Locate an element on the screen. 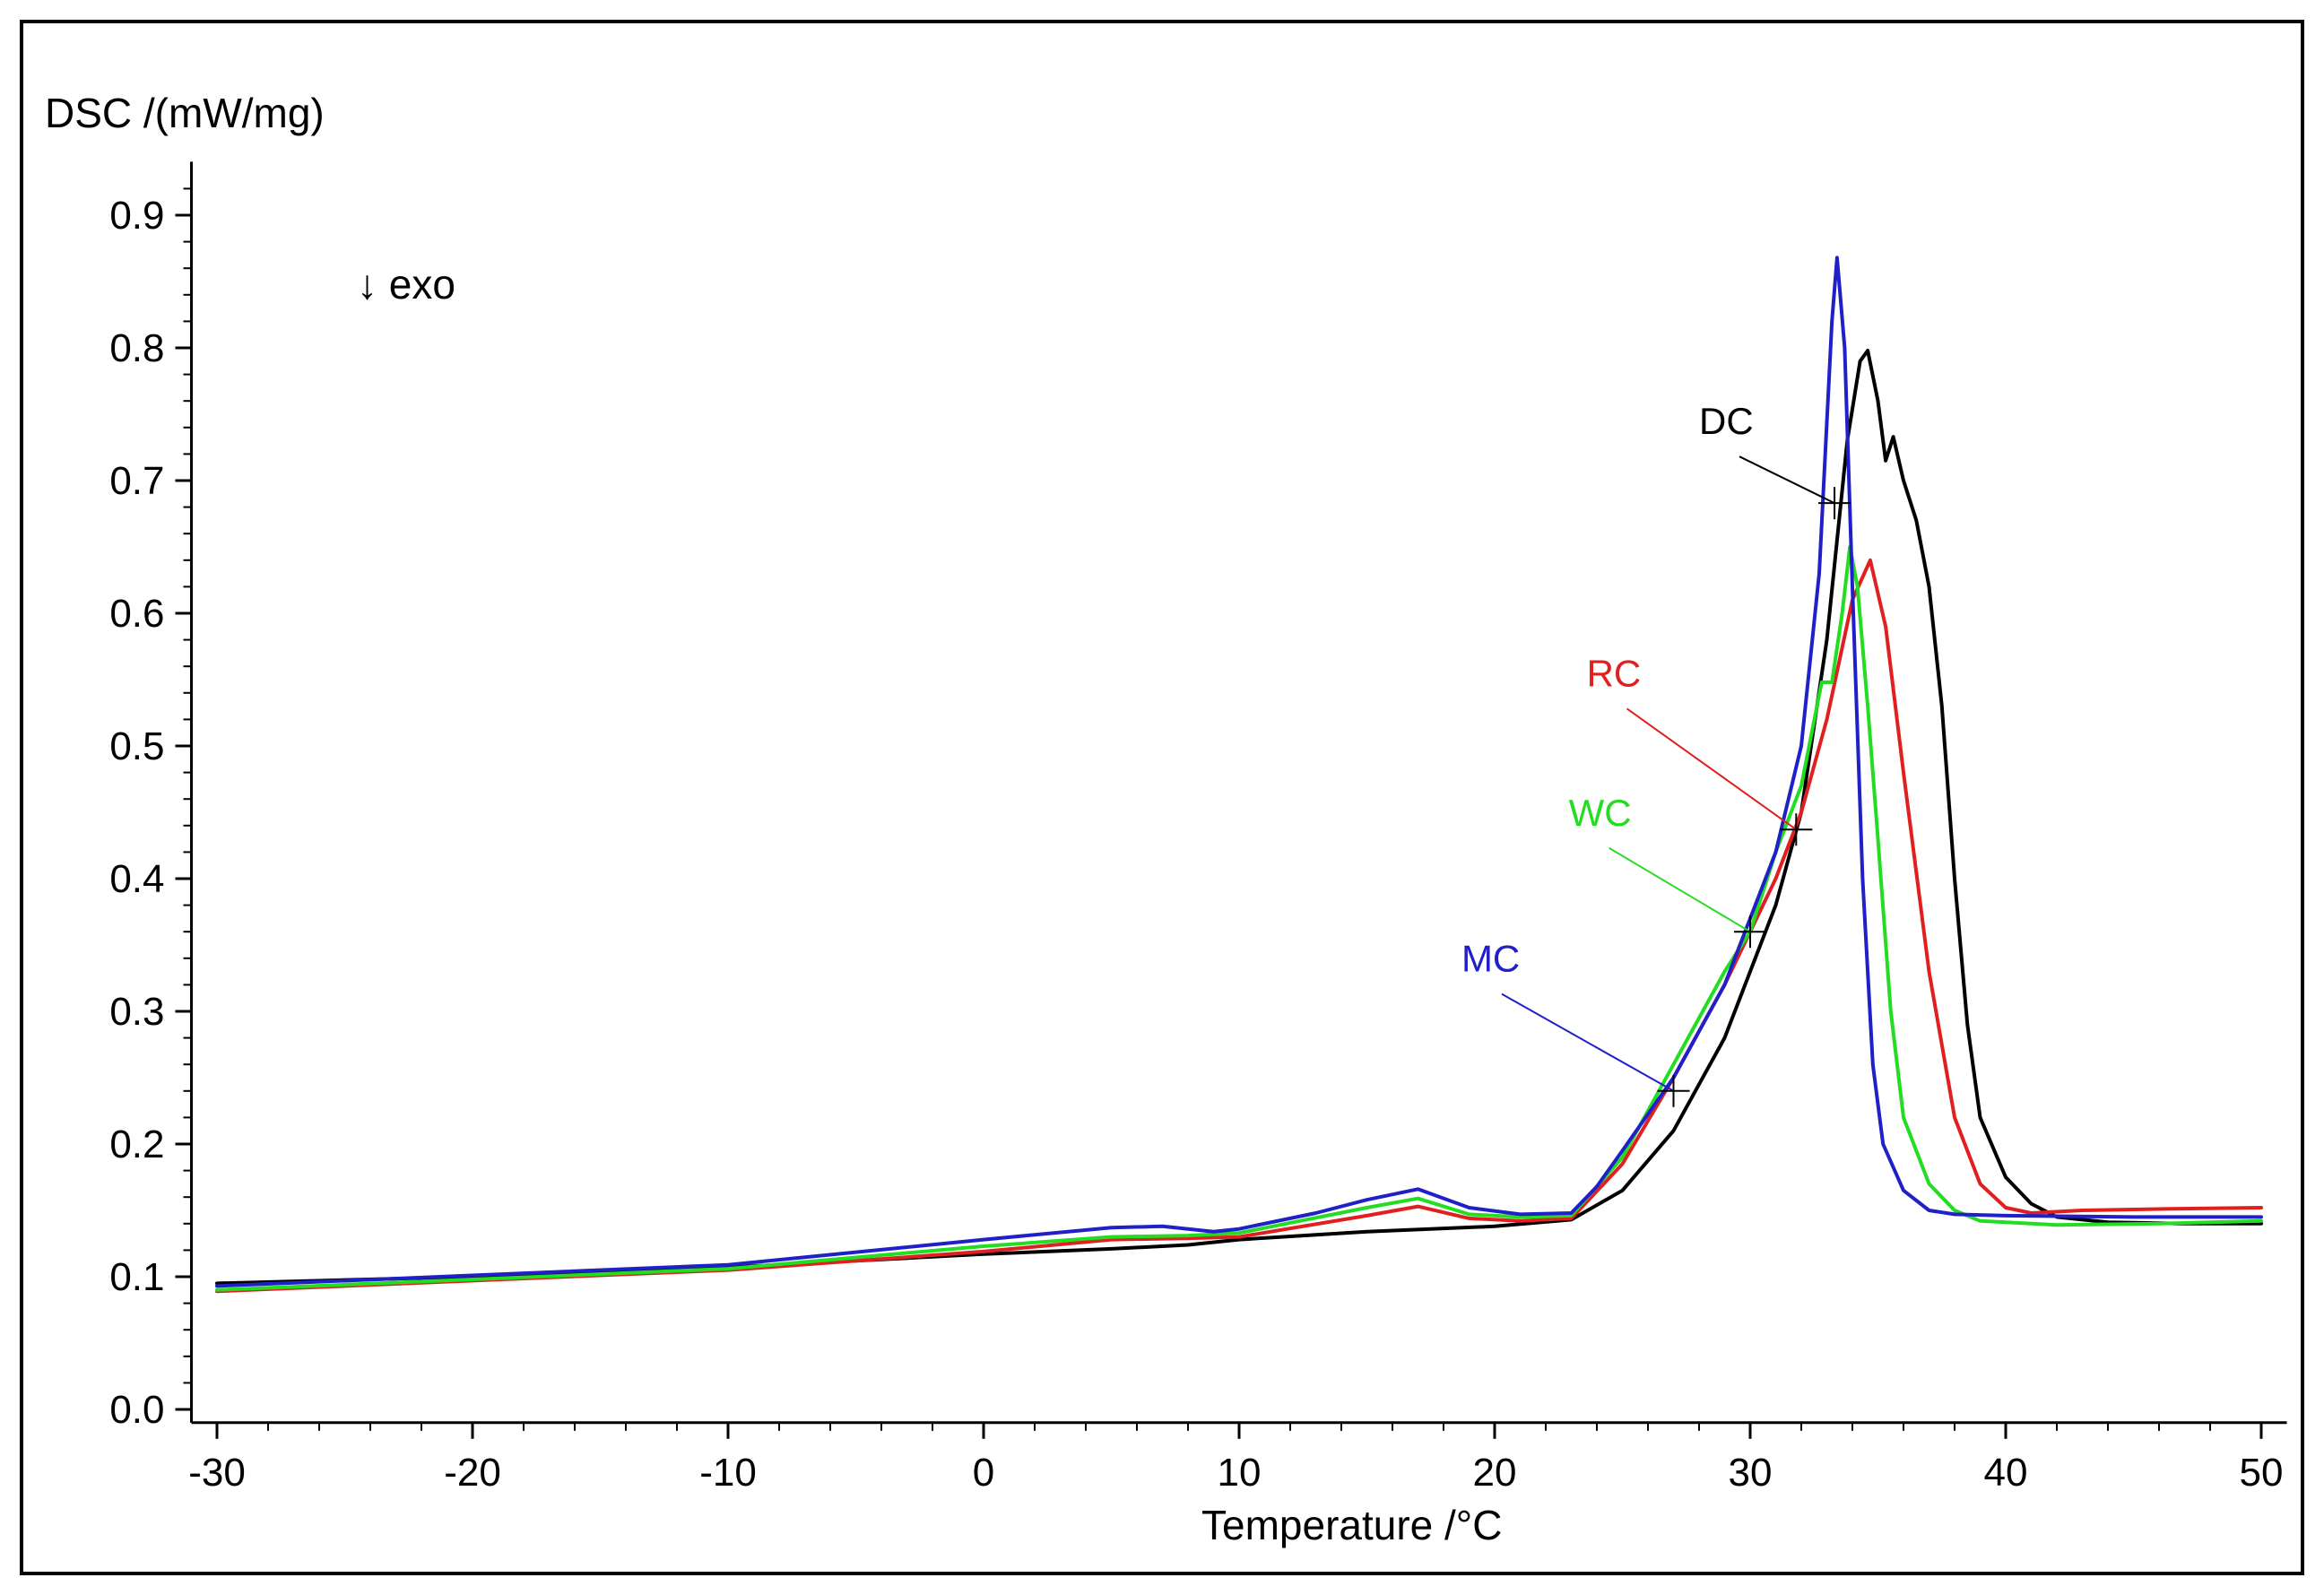 This screenshot has height=1595, width=2324. leader-line-wc is located at coordinates (1680, 890).